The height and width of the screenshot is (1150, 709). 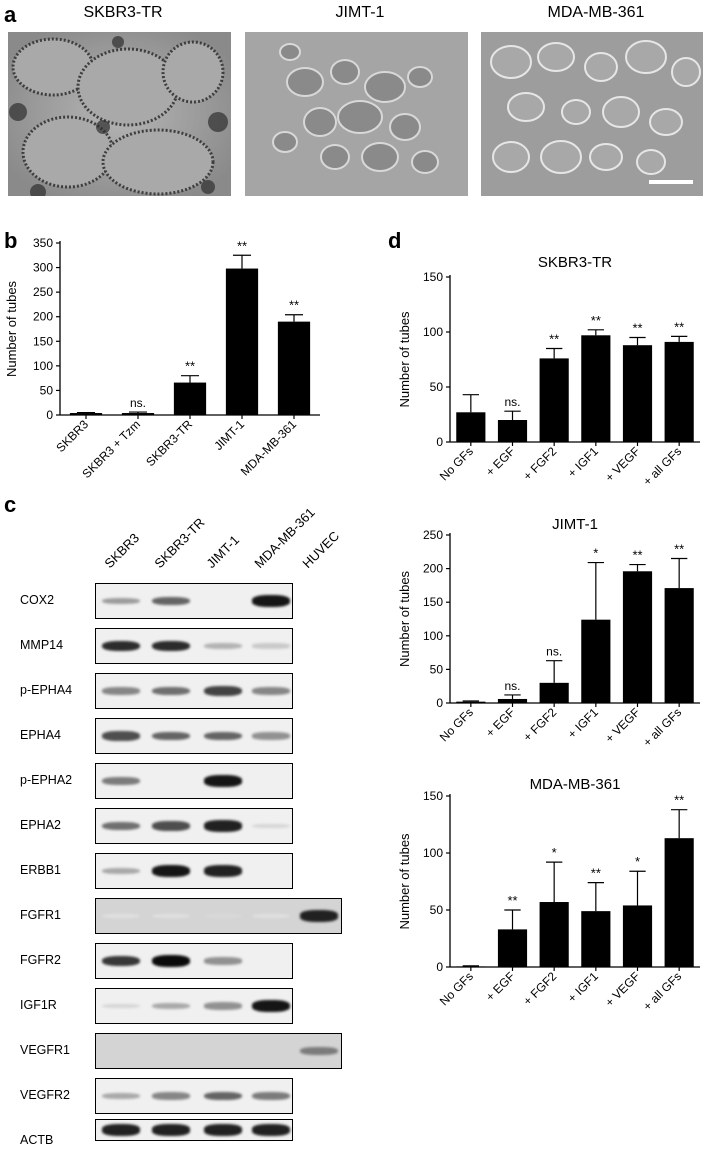 I want to click on micrograph-title-skbr3-tr: SKBR3-TR, so click(x=123, y=12).